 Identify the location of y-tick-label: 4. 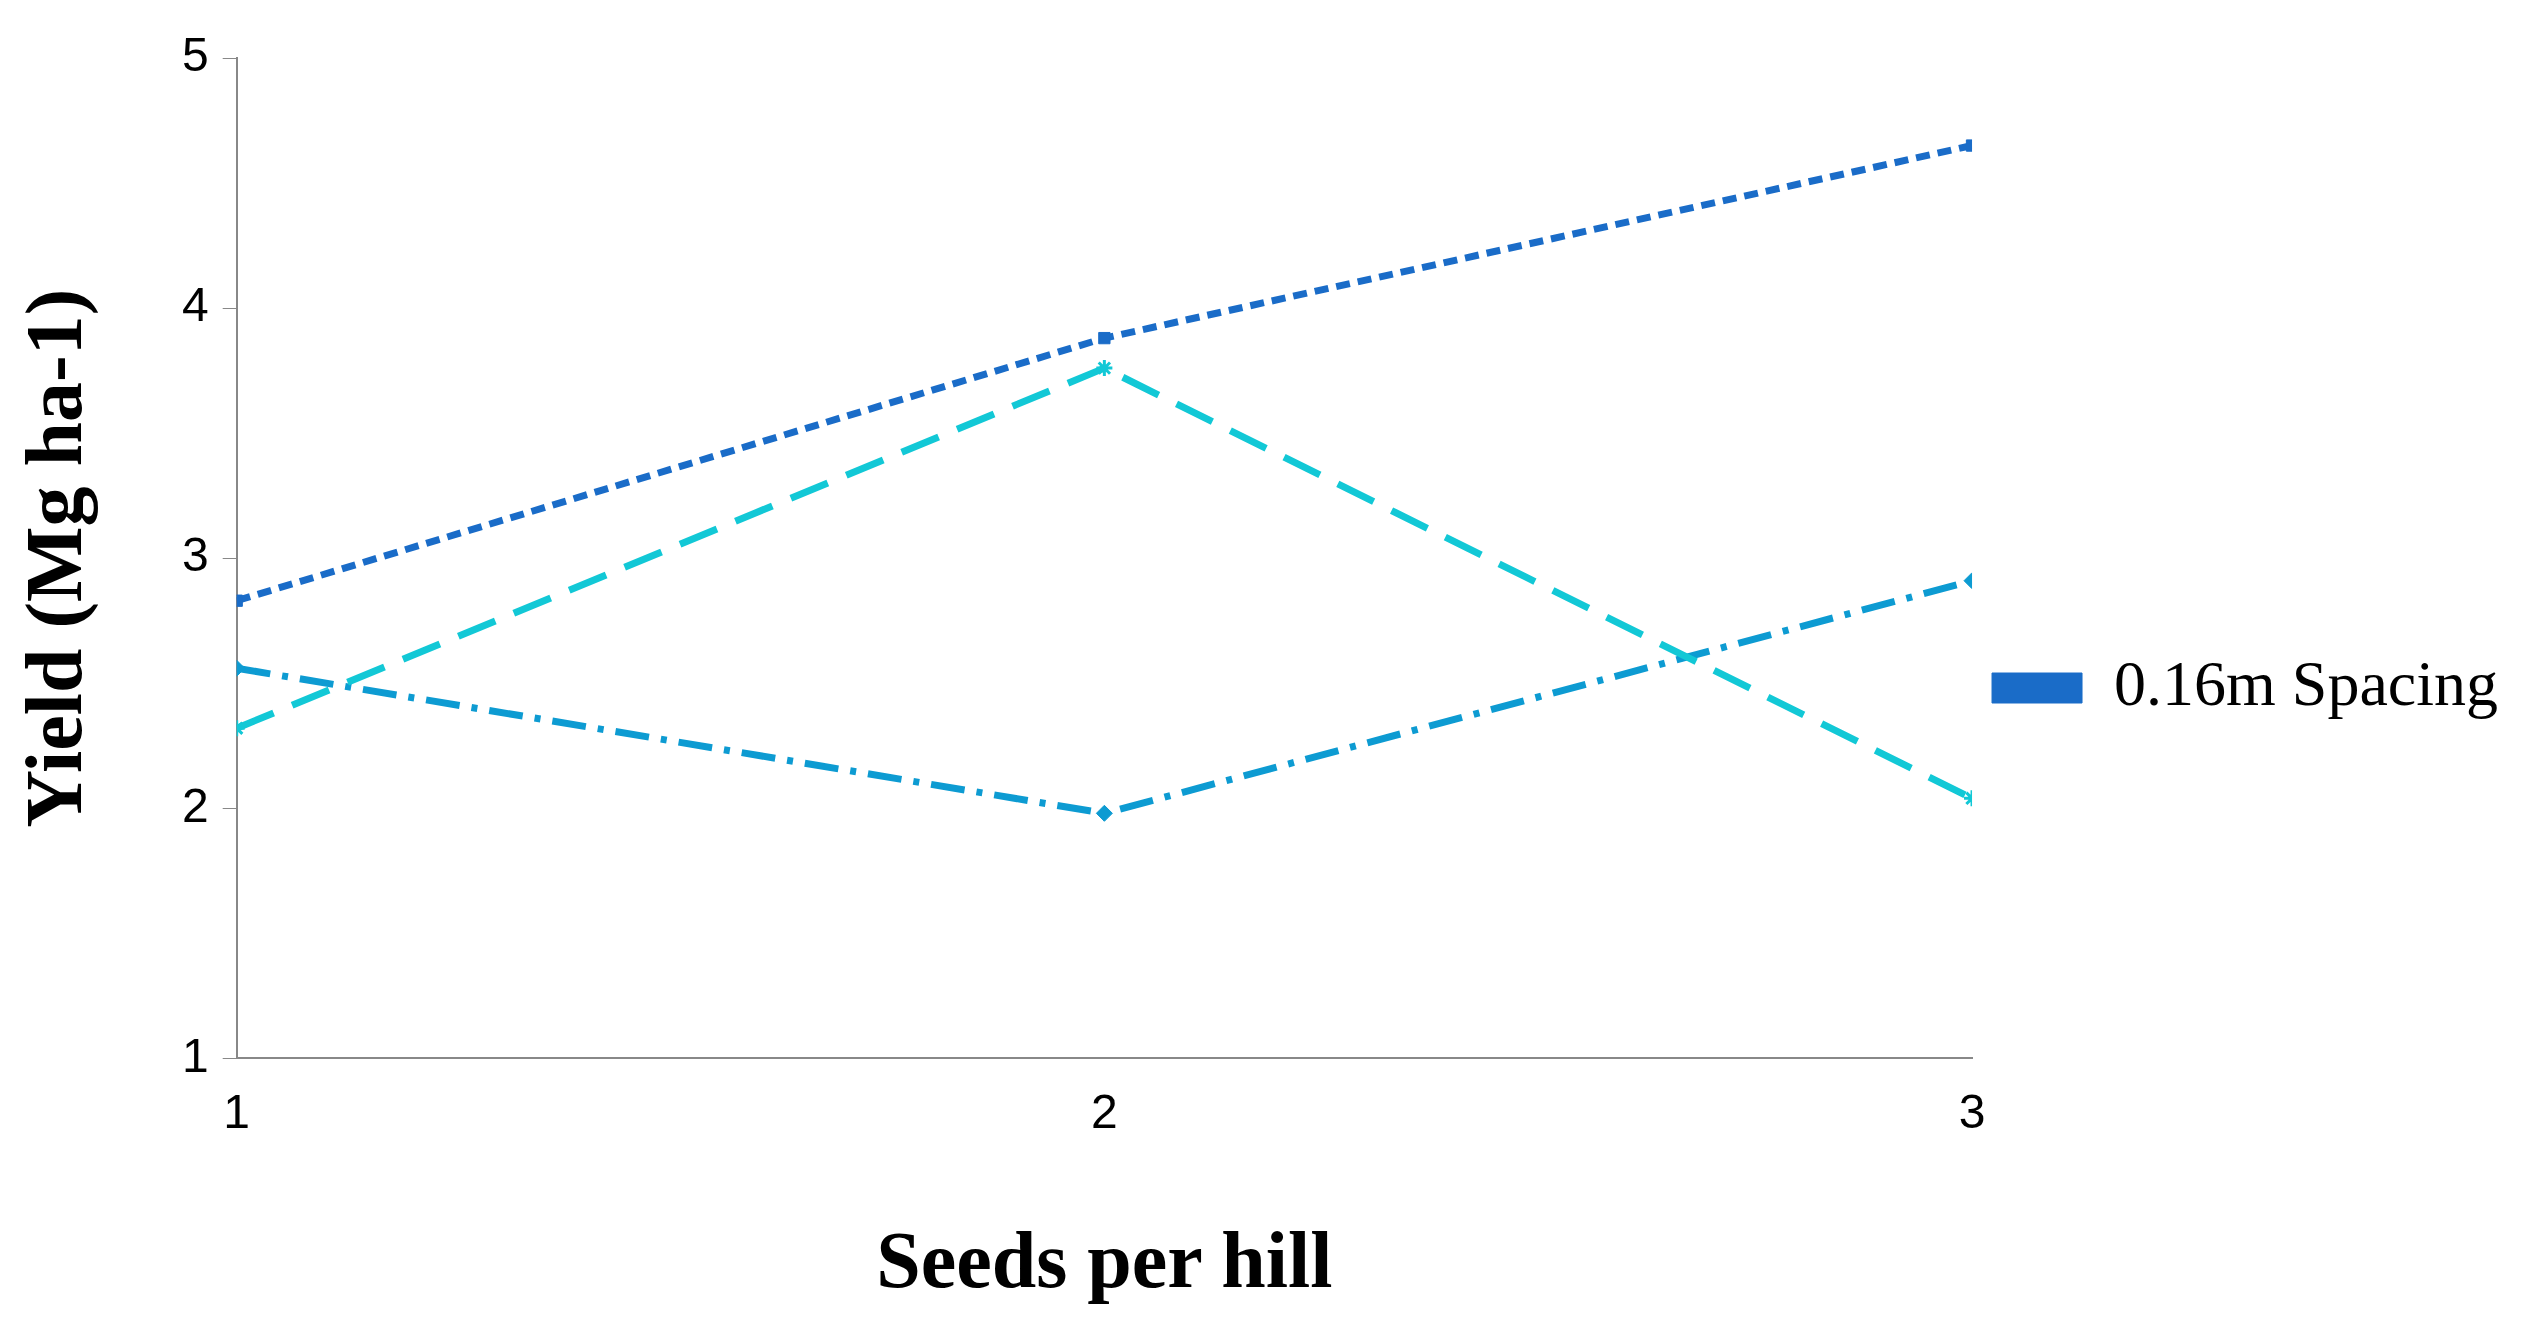
(195, 305).